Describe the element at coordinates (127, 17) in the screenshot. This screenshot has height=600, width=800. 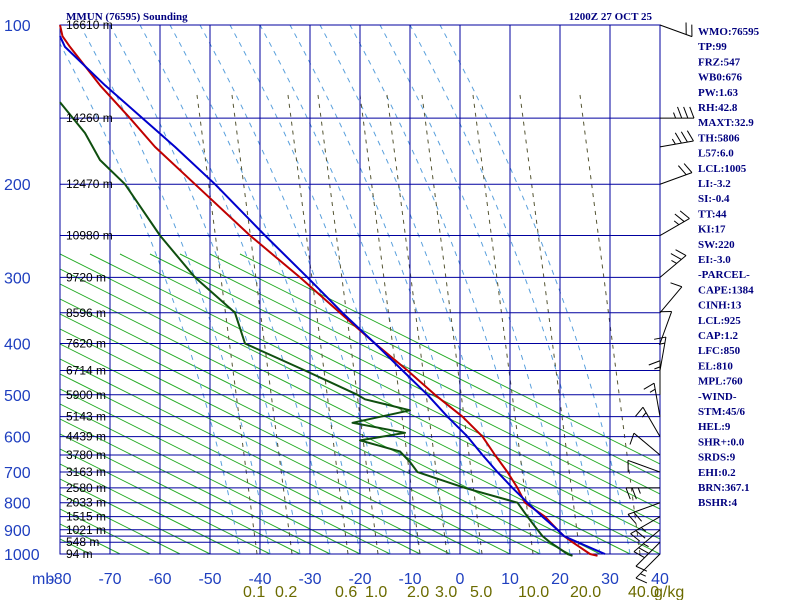
I see `station-title: MMUN (76595) Sounding` at that location.